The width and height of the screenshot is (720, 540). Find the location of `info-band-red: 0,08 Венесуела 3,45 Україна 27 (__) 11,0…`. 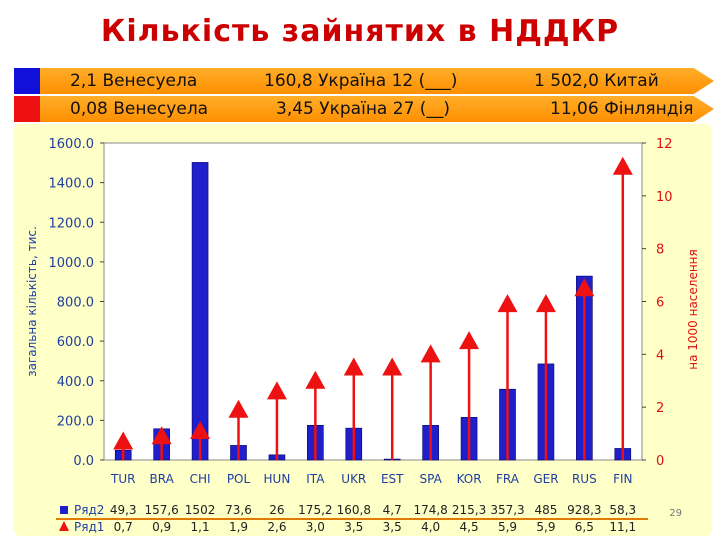

info-band-red: 0,08 Венесуела 3,45 Україна 27 (__) 11,0… is located at coordinates (364, 109).